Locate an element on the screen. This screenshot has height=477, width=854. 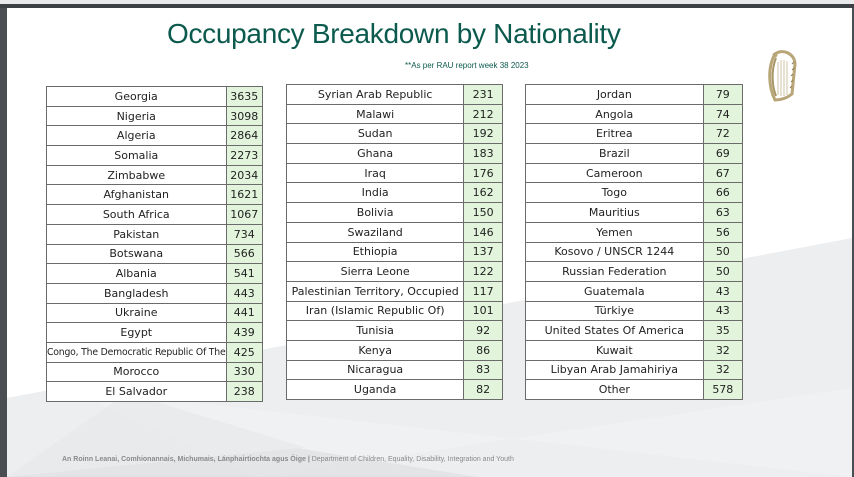
table-row: Swaziland 146 is located at coordinates (394, 232).